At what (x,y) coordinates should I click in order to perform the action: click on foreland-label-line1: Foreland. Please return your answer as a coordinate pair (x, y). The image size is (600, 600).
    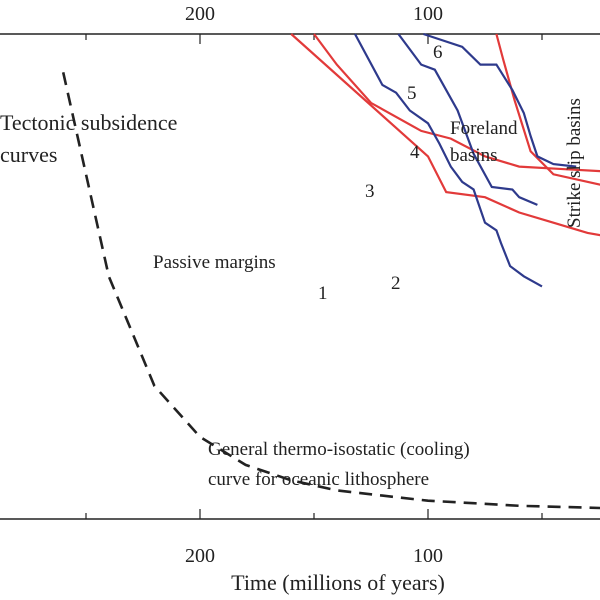
    Looking at the image, I should click on (484, 128).